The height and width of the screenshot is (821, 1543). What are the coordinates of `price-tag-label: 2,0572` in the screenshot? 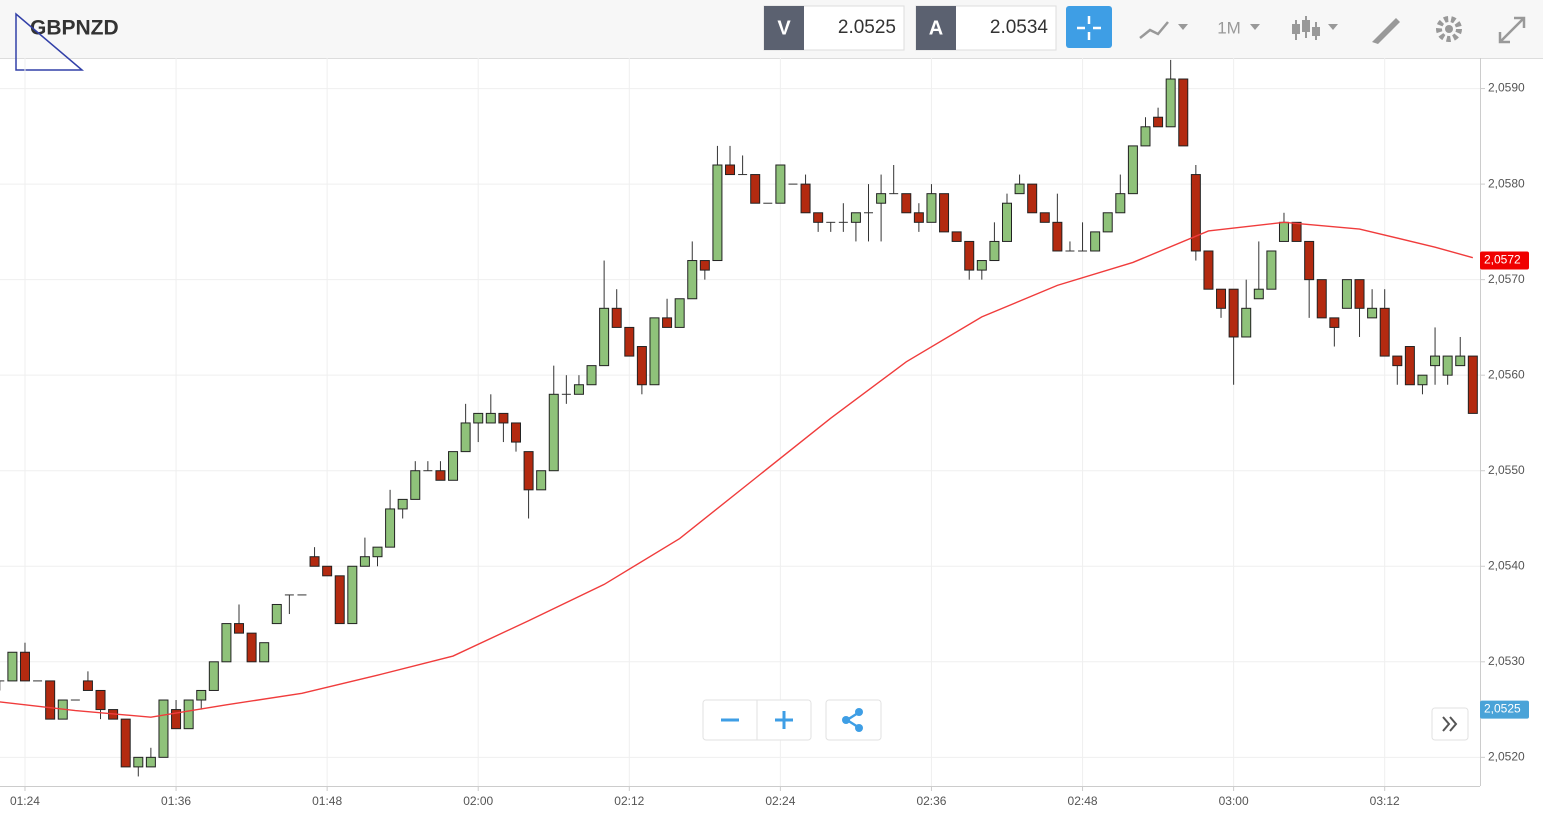 It's located at (1502, 260).